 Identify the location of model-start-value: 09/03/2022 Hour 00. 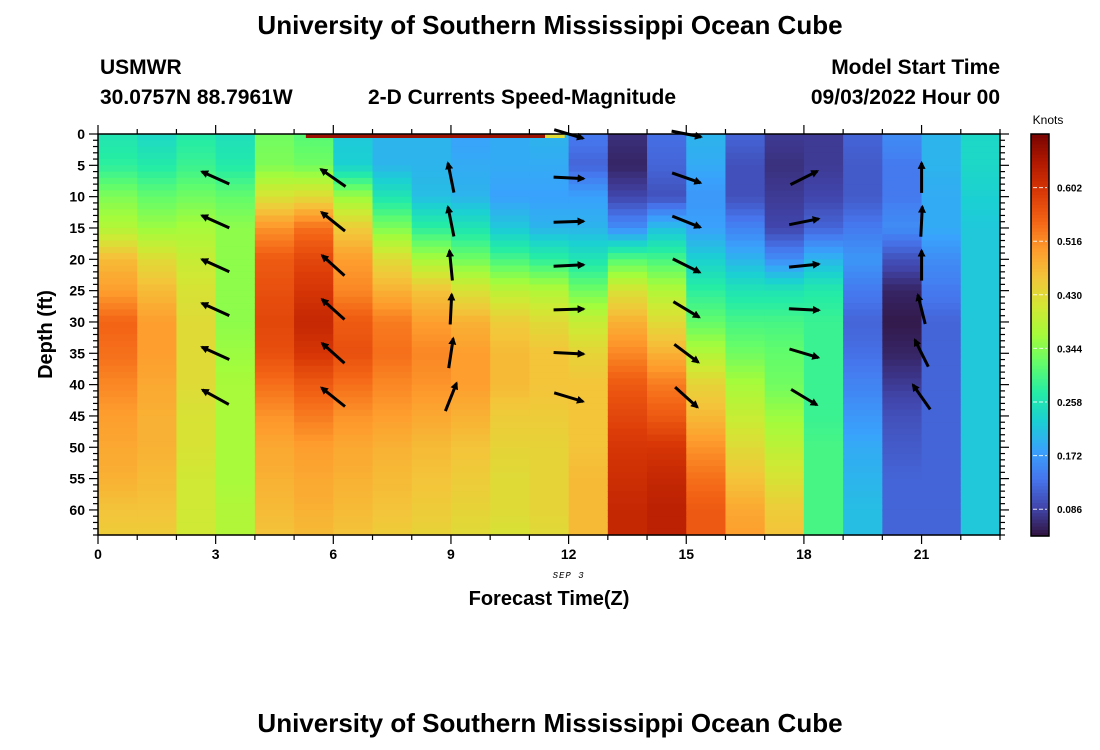
(905, 97).